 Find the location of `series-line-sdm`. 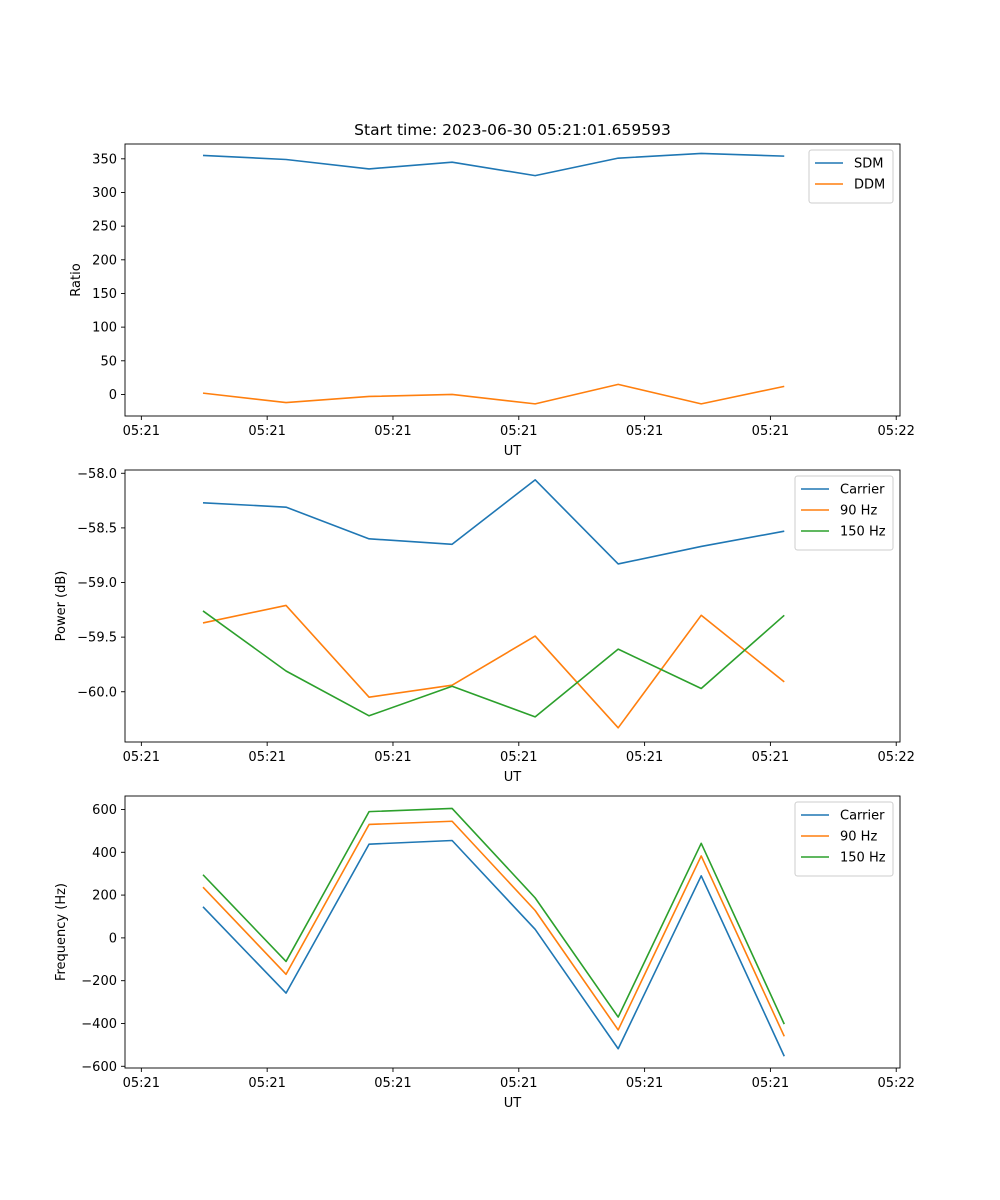

series-line-sdm is located at coordinates (493, 164).